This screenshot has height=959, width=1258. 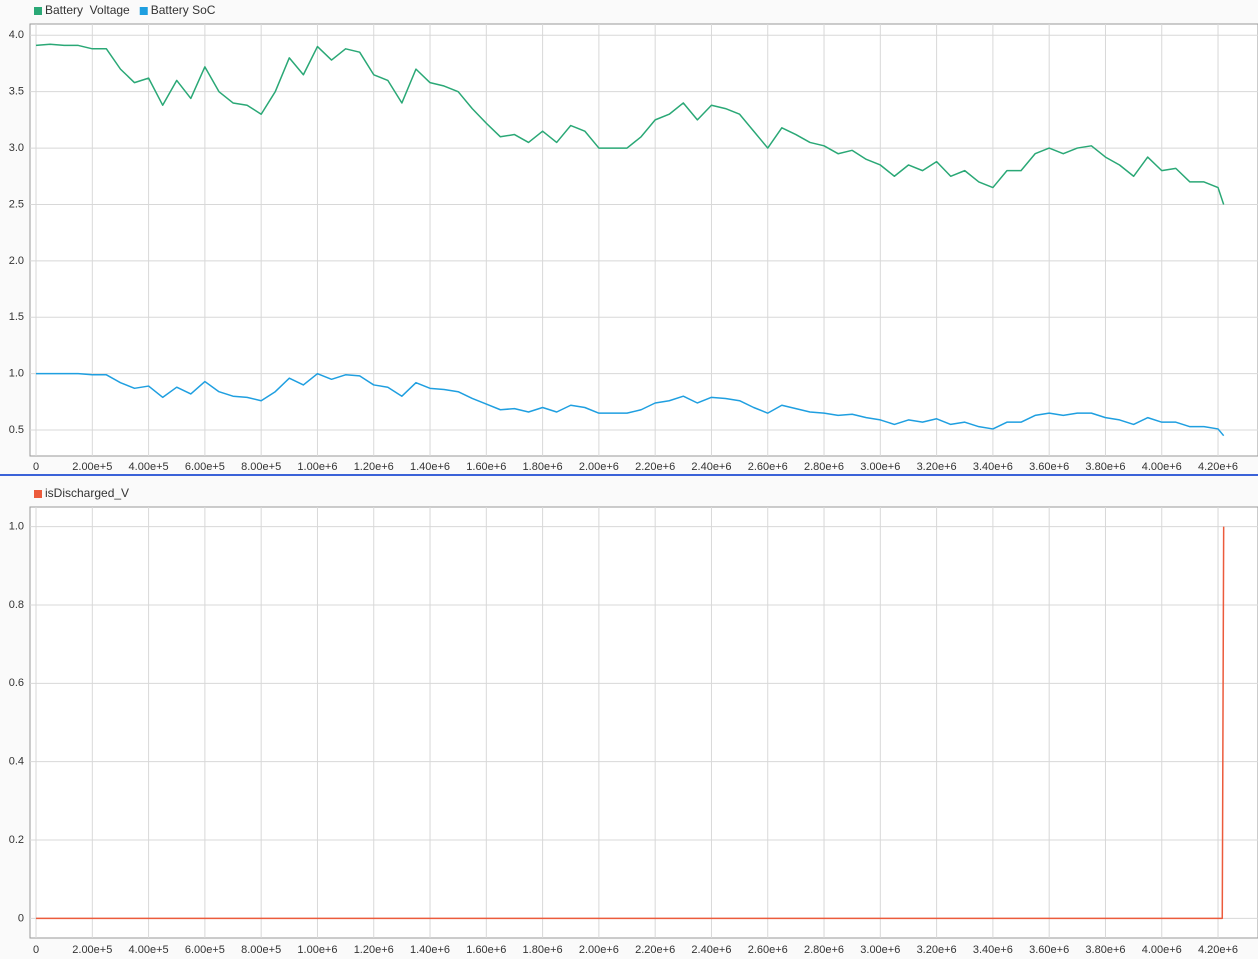 What do you see at coordinates (87, 10) in the screenshot?
I see `legend-label: Battery Voltage` at bounding box center [87, 10].